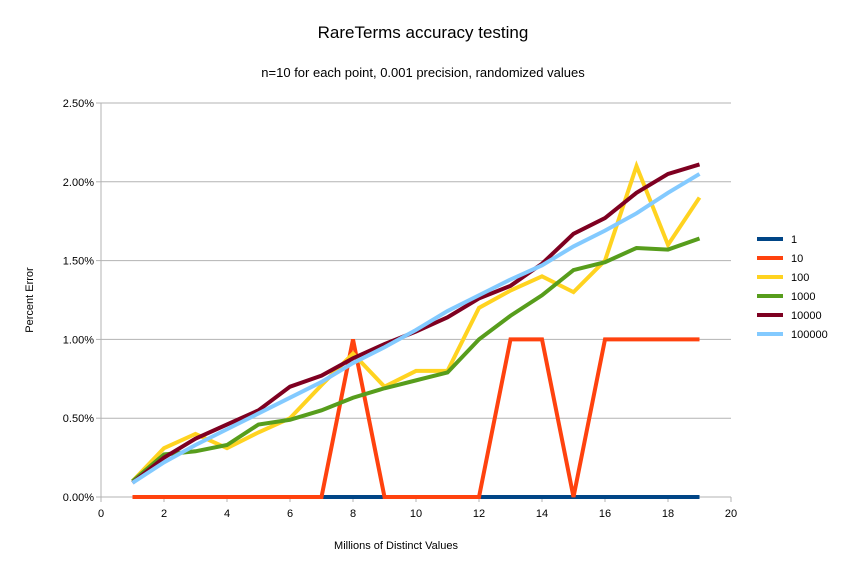  Describe the element at coordinates (78, 104) in the screenshot. I see `y-tick-label: 2.50%` at that location.